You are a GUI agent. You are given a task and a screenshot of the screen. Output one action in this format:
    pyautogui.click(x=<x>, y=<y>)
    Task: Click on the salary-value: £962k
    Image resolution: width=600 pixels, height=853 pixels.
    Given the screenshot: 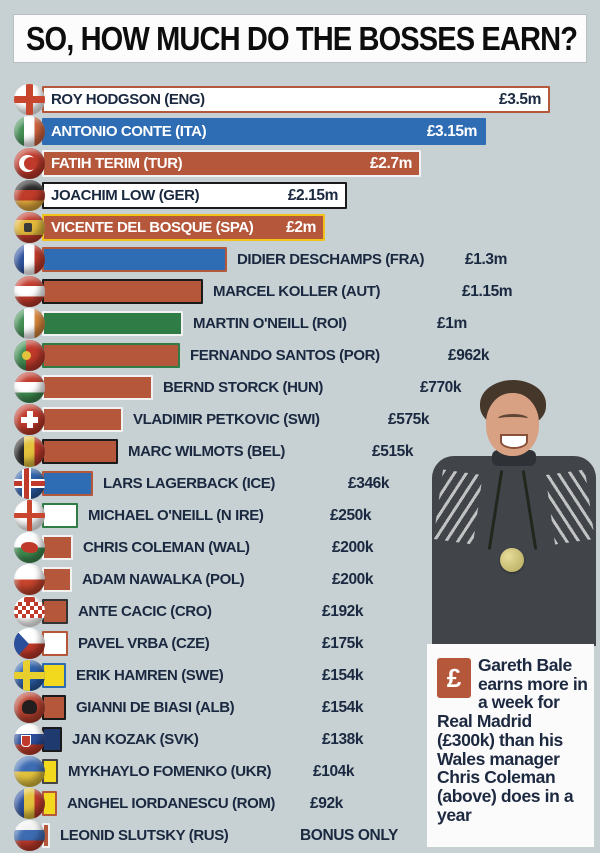 What is the action you would take?
    pyautogui.click(x=469, y=355)
    